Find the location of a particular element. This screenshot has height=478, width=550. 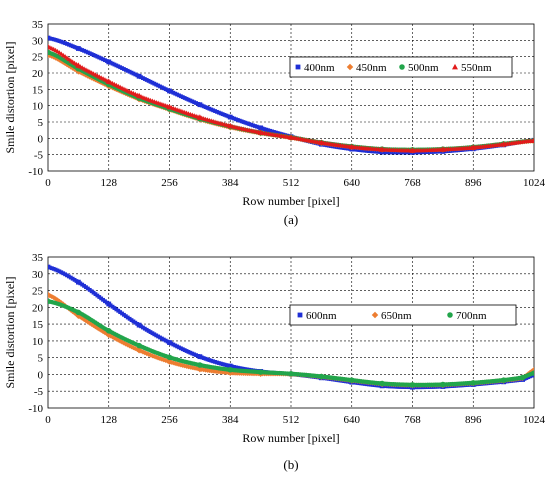

legend-label: 700nm is located at coordinates (471, 316).